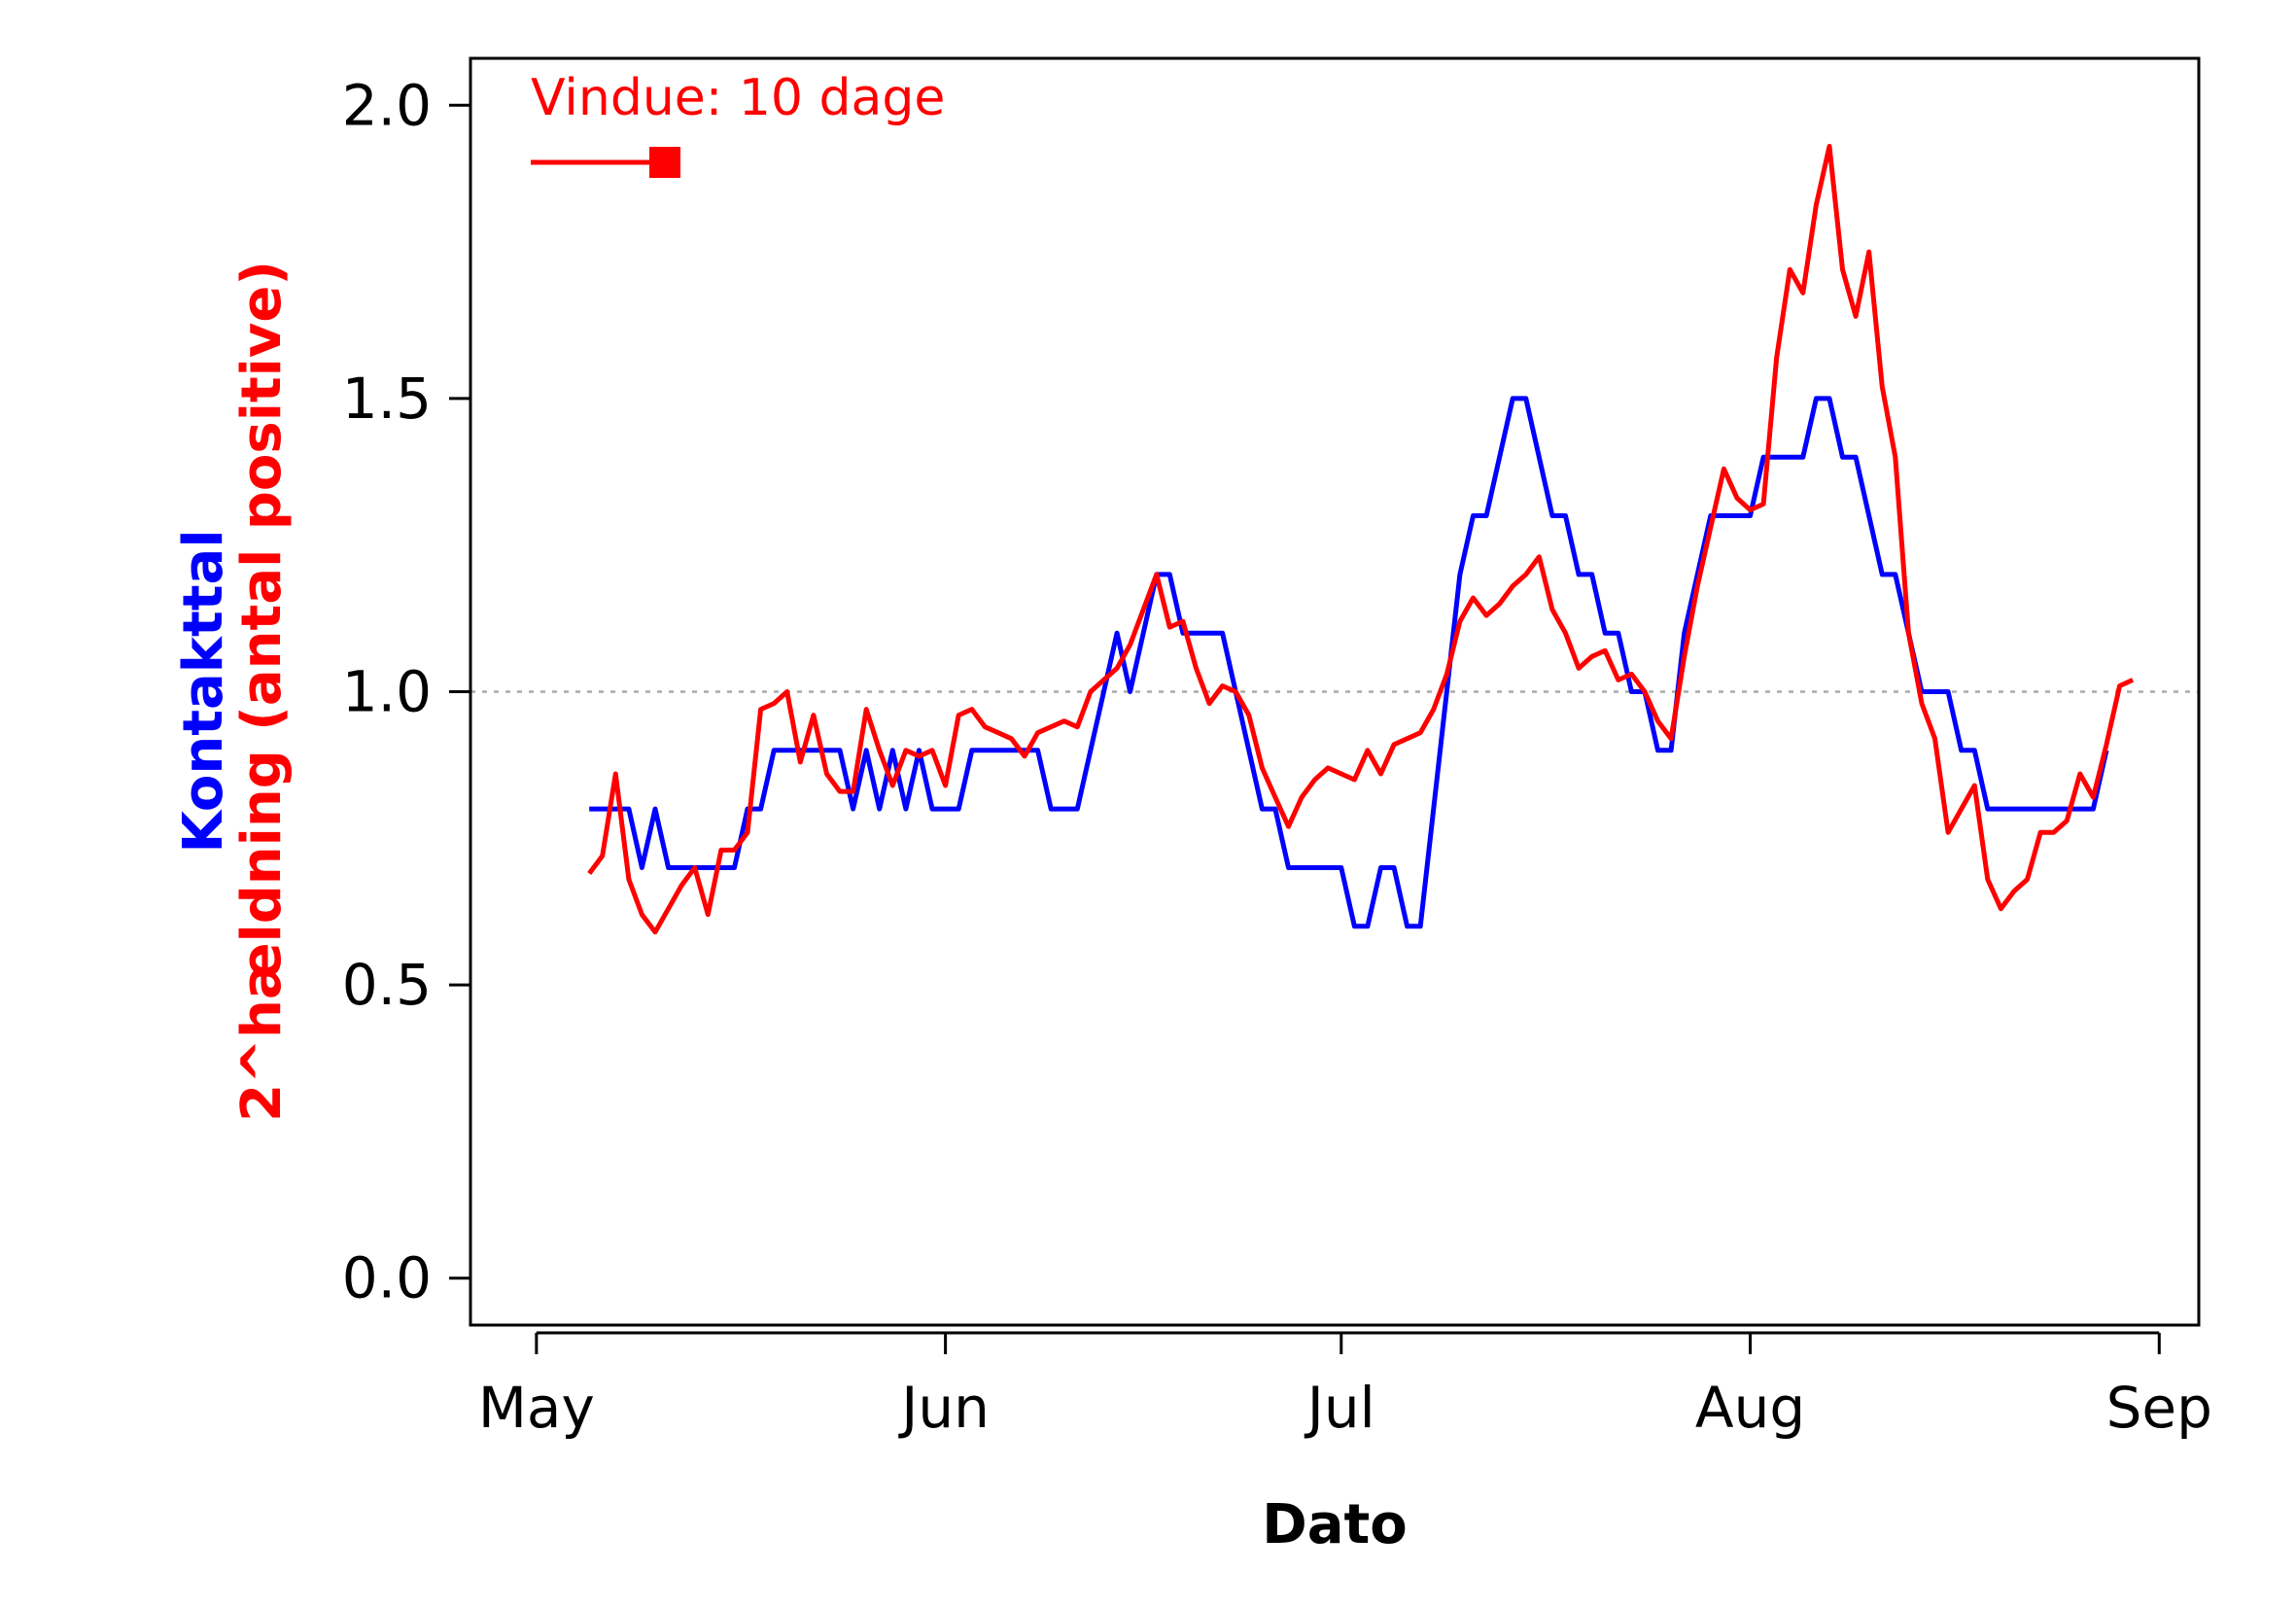  Describe the element at coordinates (664, 162) in the screenshot. I see `legend-window-marker` at that location.